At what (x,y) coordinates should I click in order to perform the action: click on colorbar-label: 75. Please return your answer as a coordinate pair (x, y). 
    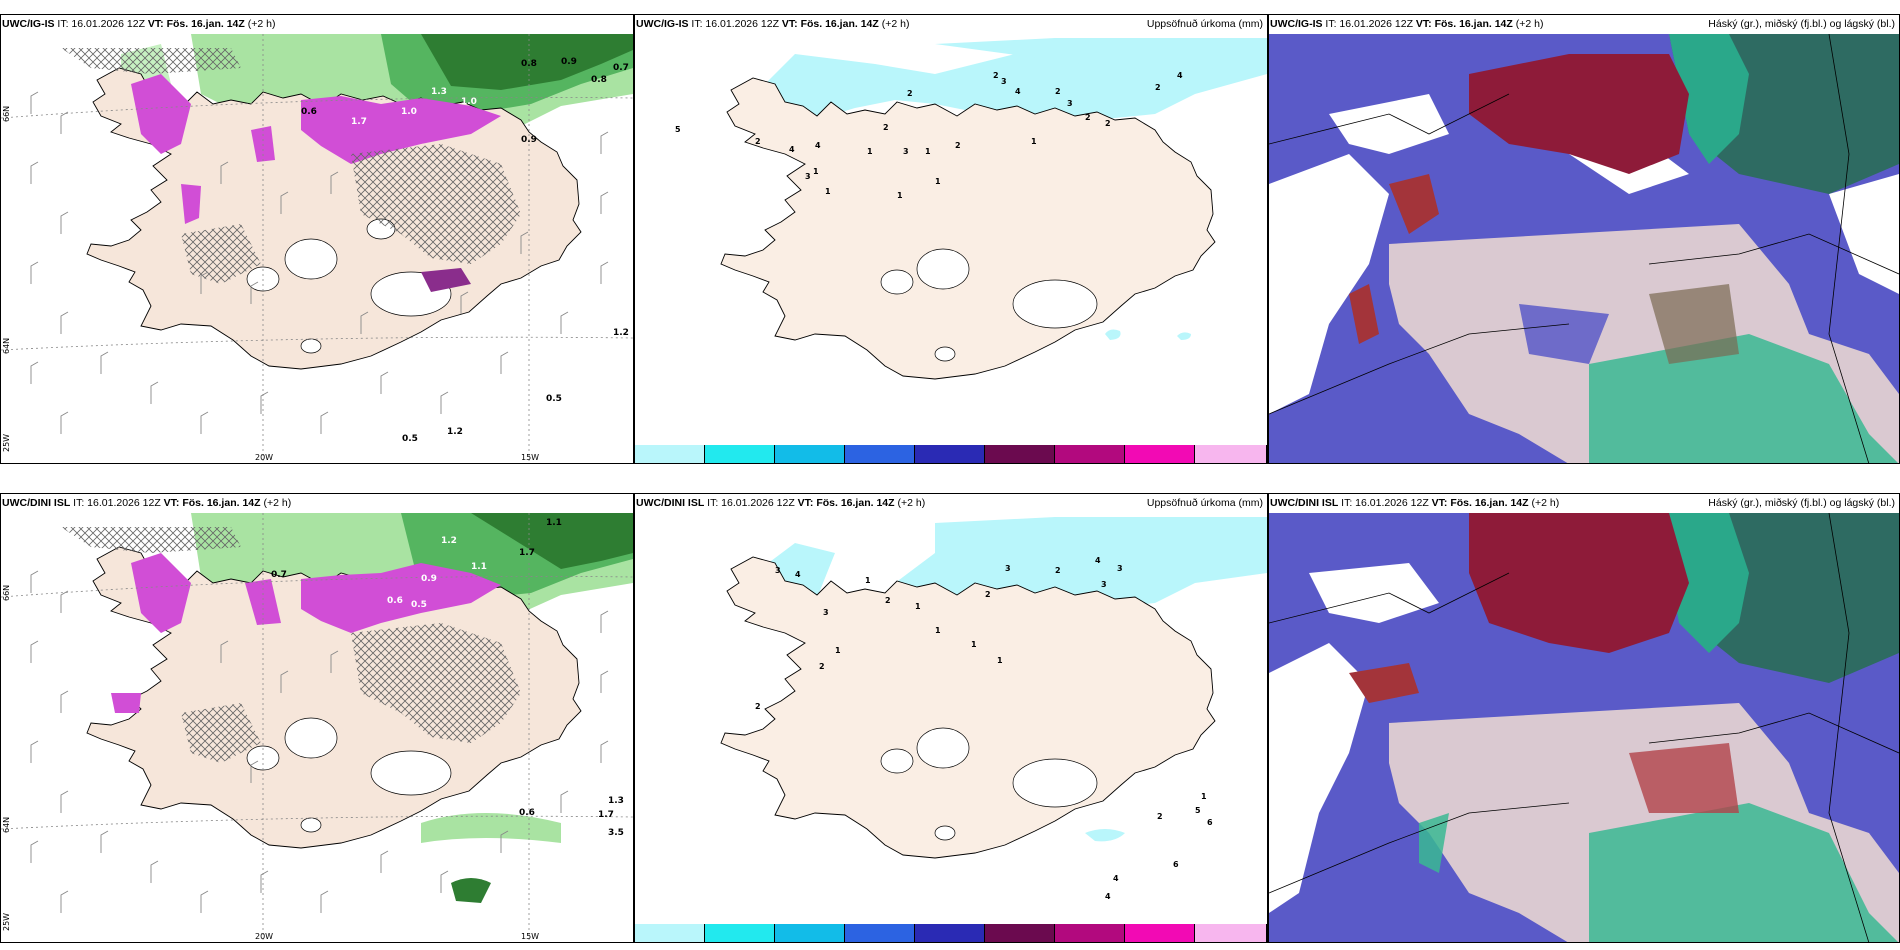
    Looking at the image, I should click on (920, 463).